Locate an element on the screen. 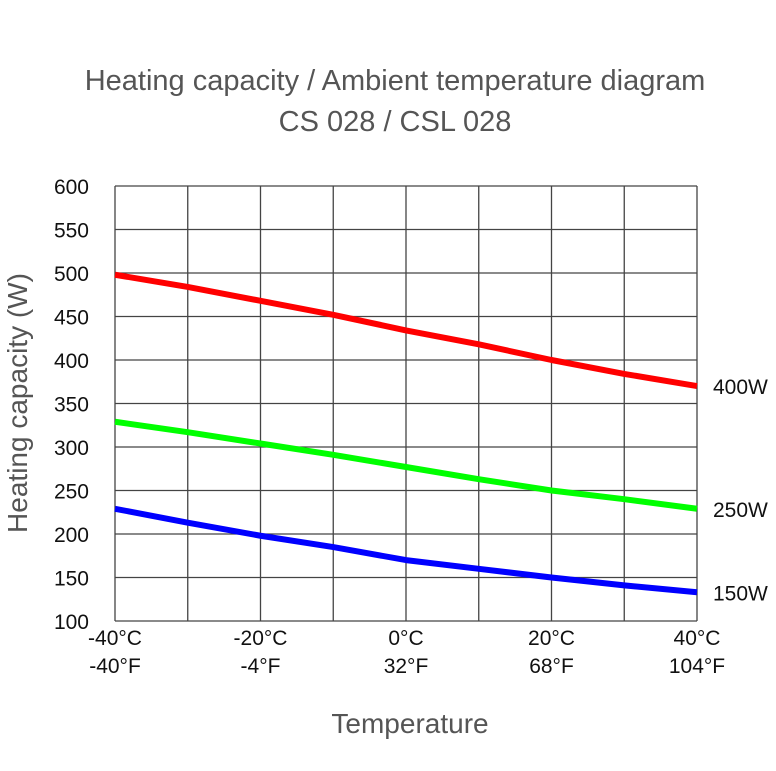 This screenshot has height=771, width=776. series-label-400W: 400W is located at coordinates (740, 387).